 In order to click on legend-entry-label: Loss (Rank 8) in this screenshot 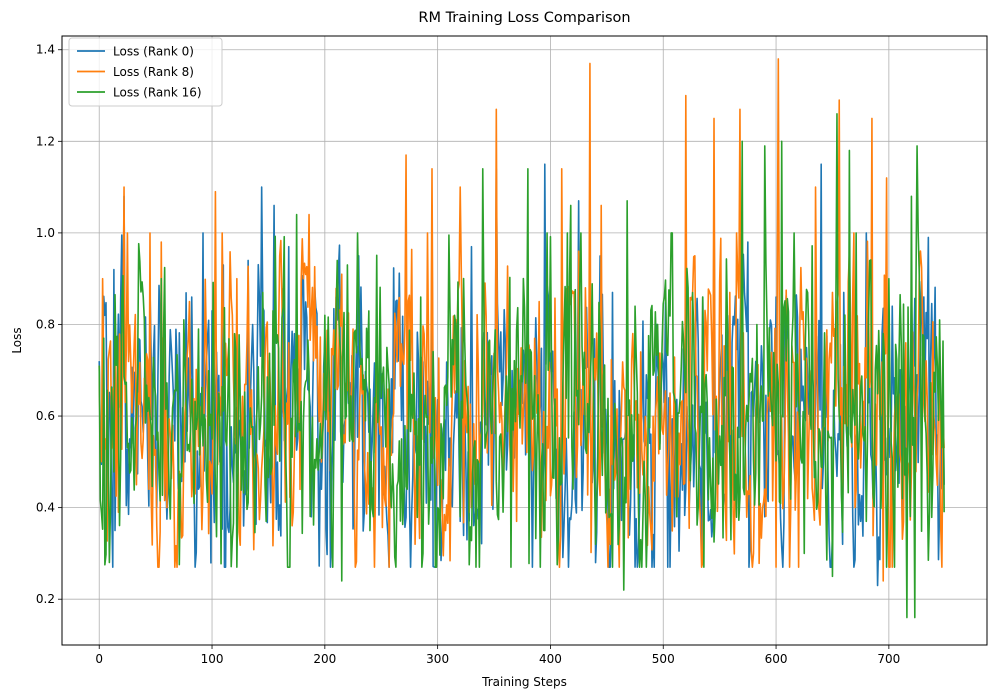, I will do `click(153, 72)`.